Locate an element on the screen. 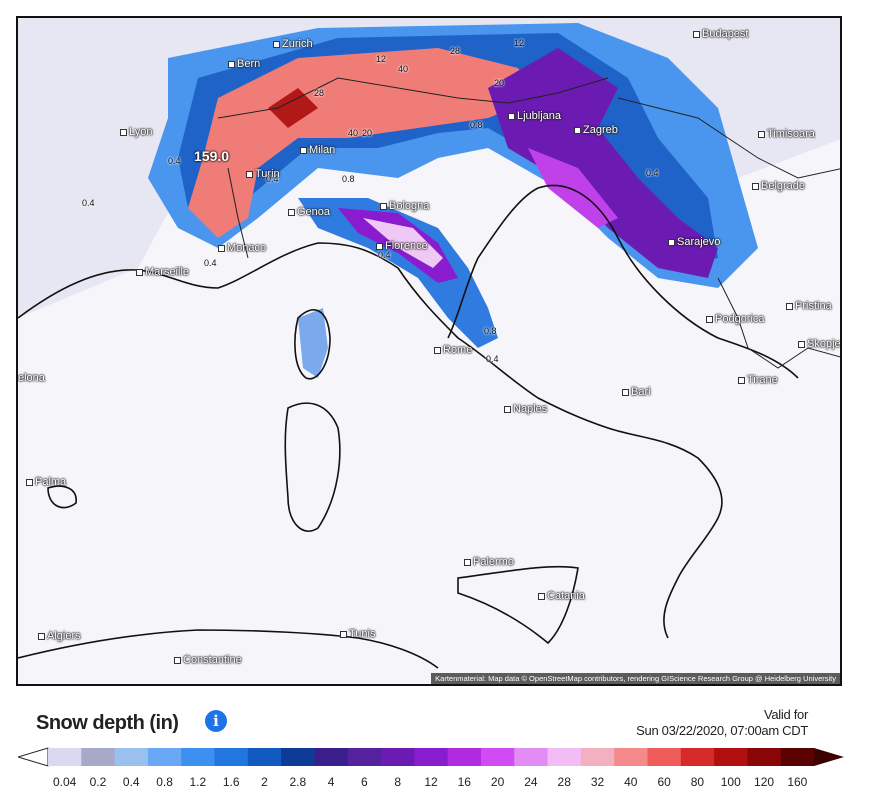 The height and width of the screenshot is (800, 874). scale-tick-label: 2 is located at coordinates (264, 782).